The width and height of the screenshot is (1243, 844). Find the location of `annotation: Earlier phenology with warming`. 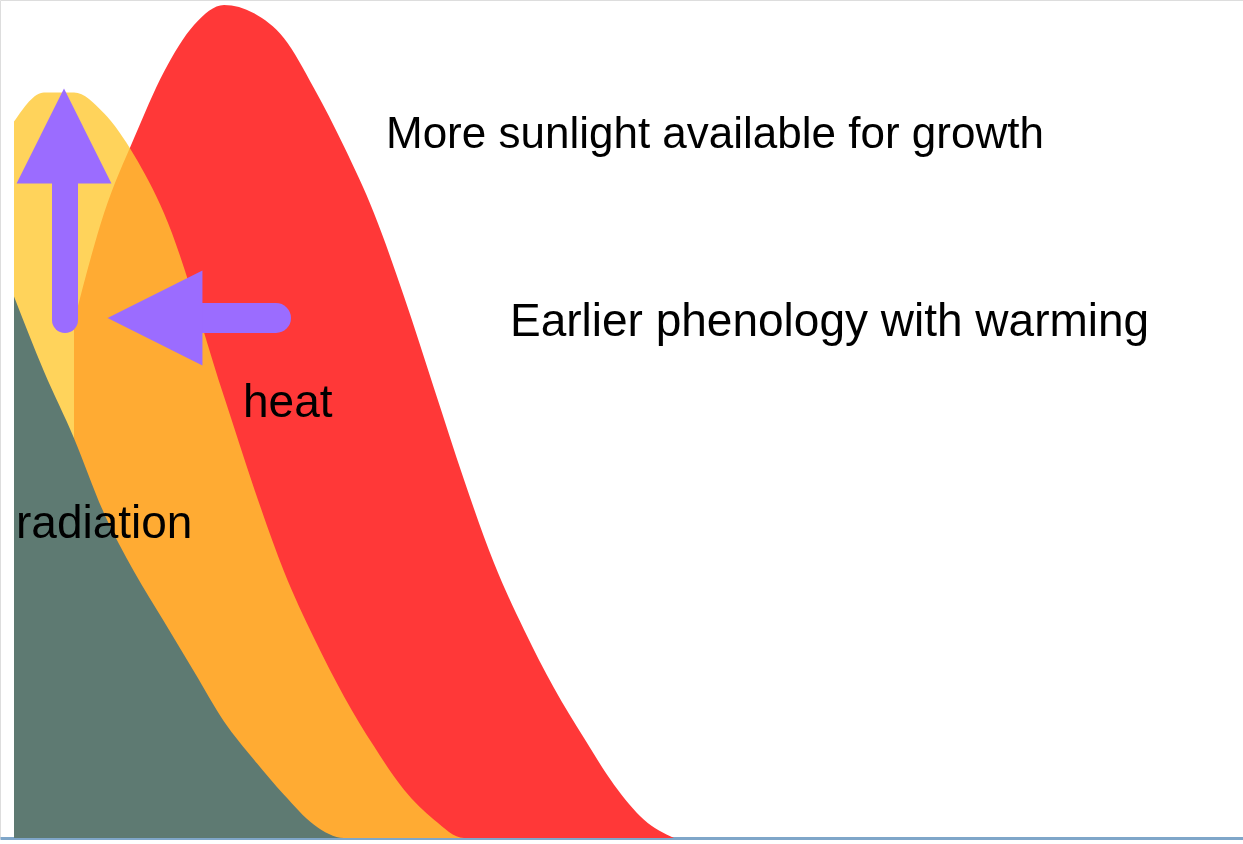

annotation: Earlier phenology with warming is located at coordinates (830, 320).